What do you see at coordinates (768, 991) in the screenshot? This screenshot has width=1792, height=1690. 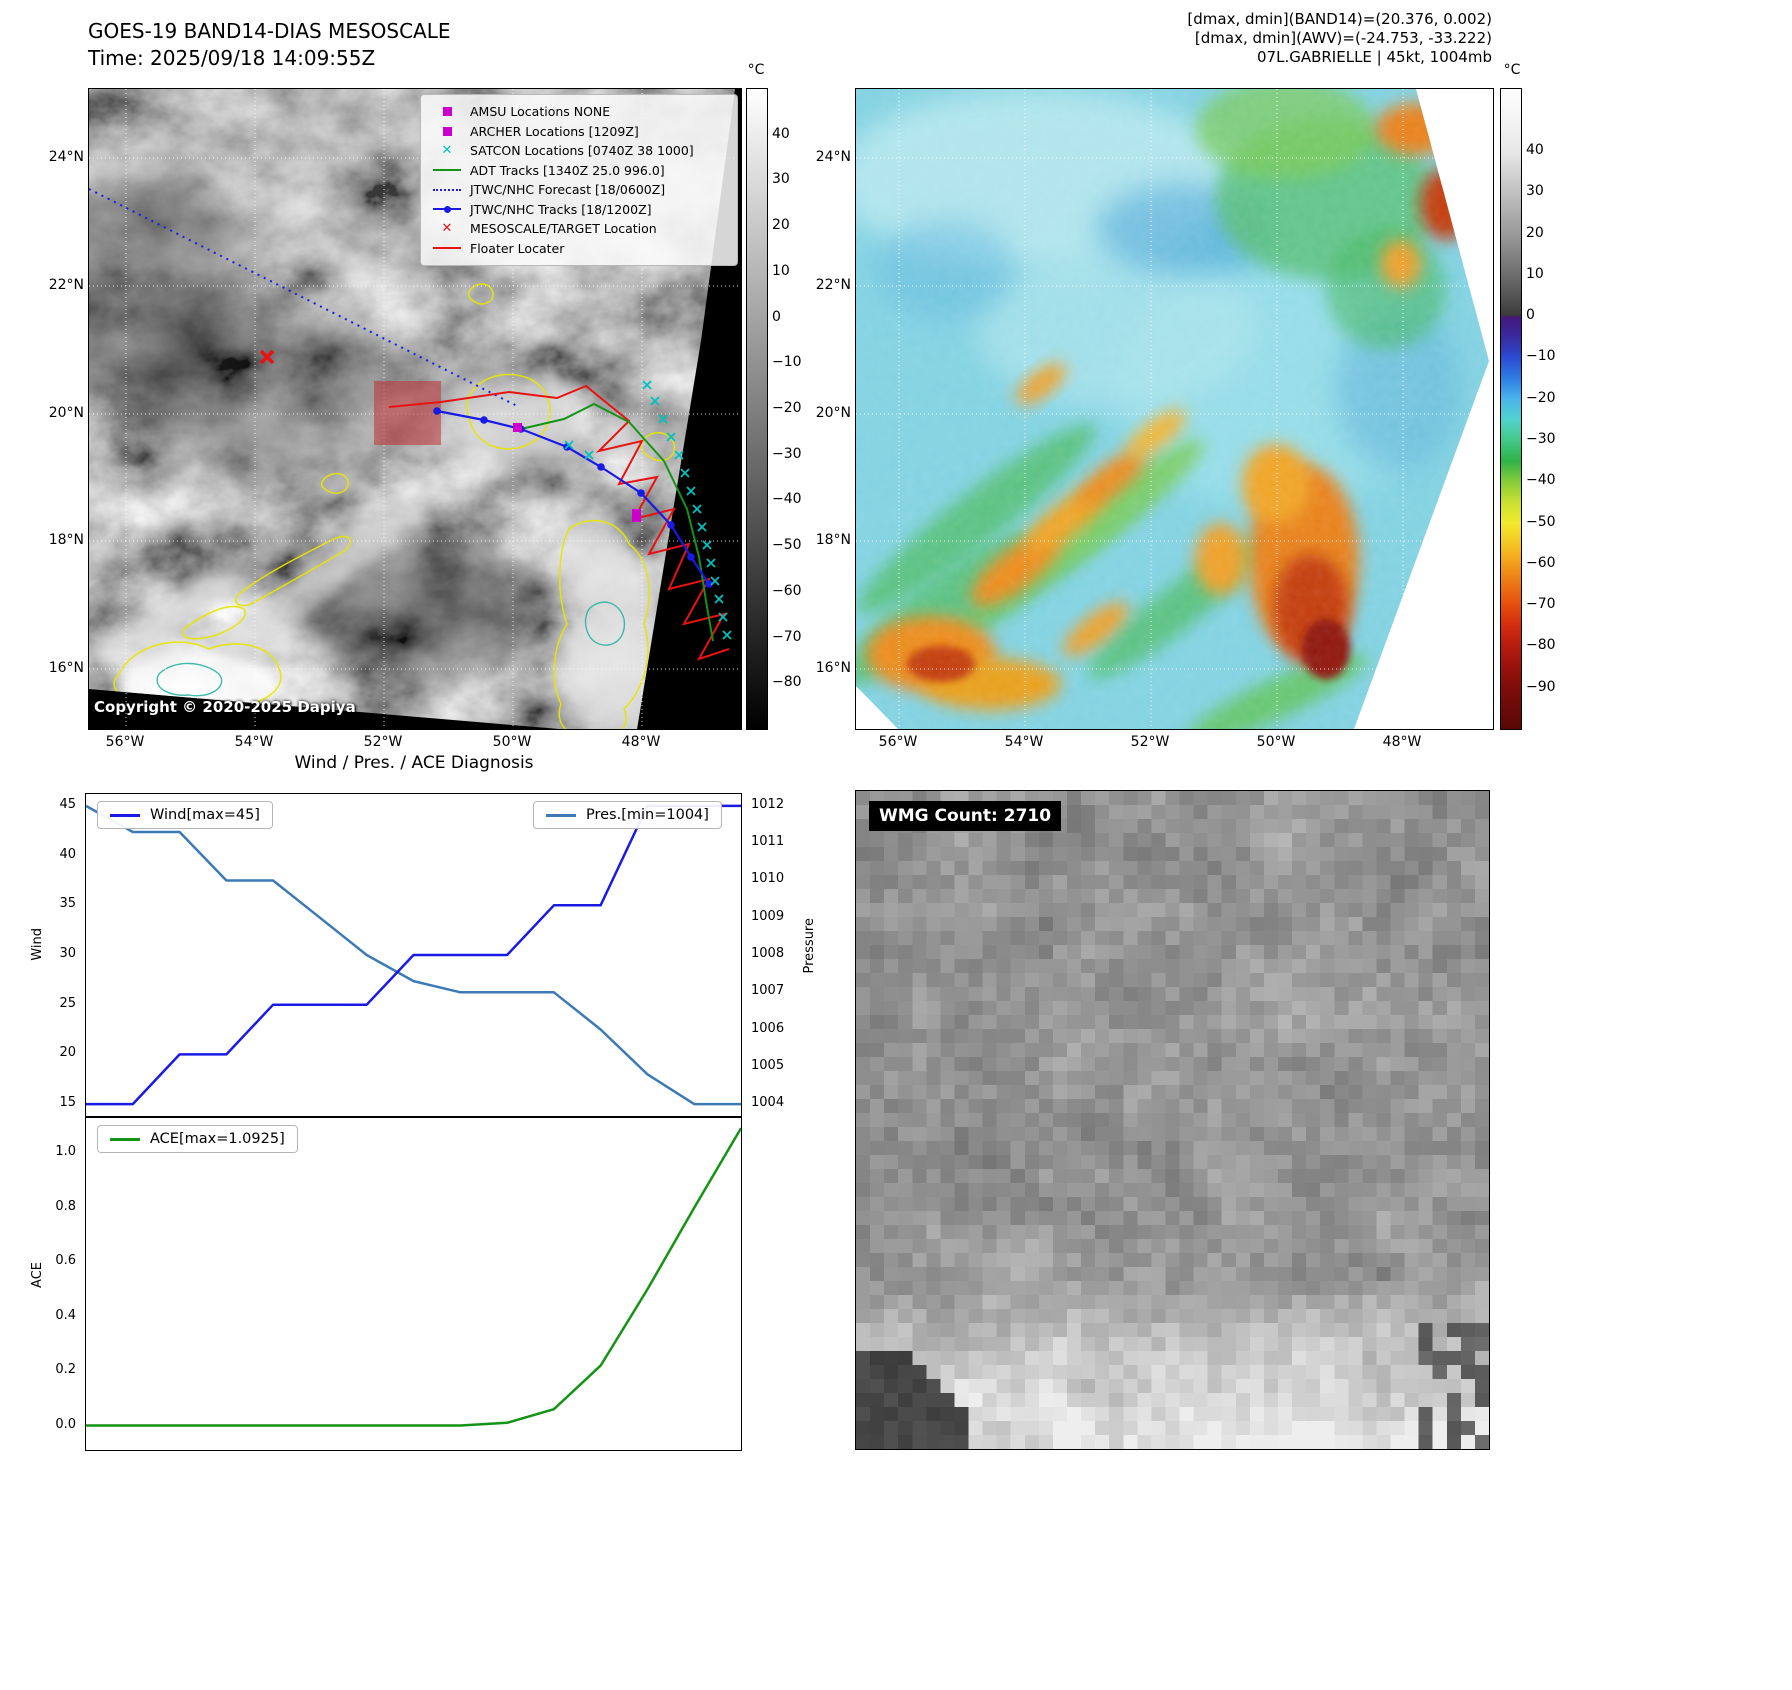 I see `pressure-tick-label: 1007` at bounding box center [768, 991].